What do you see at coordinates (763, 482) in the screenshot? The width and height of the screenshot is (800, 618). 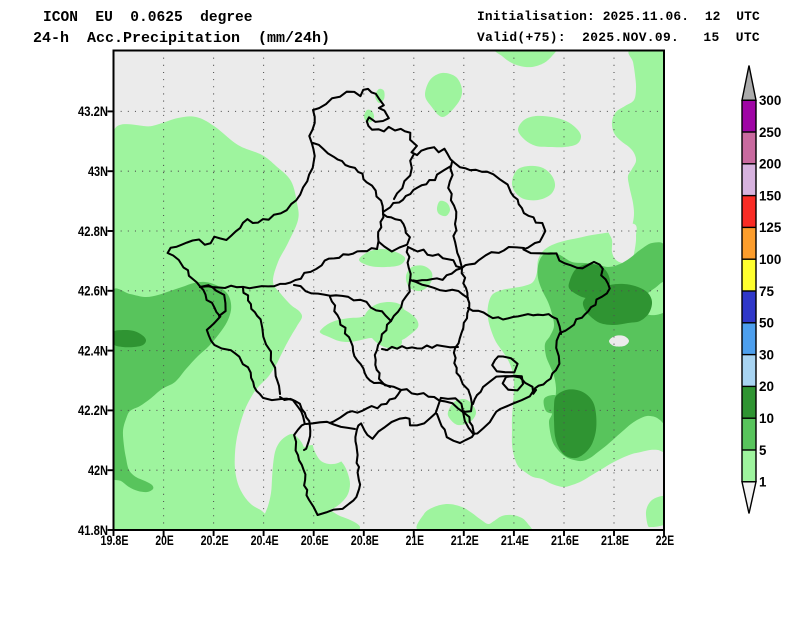 I see `svg-text: 1` at bounding box center [763, 482].